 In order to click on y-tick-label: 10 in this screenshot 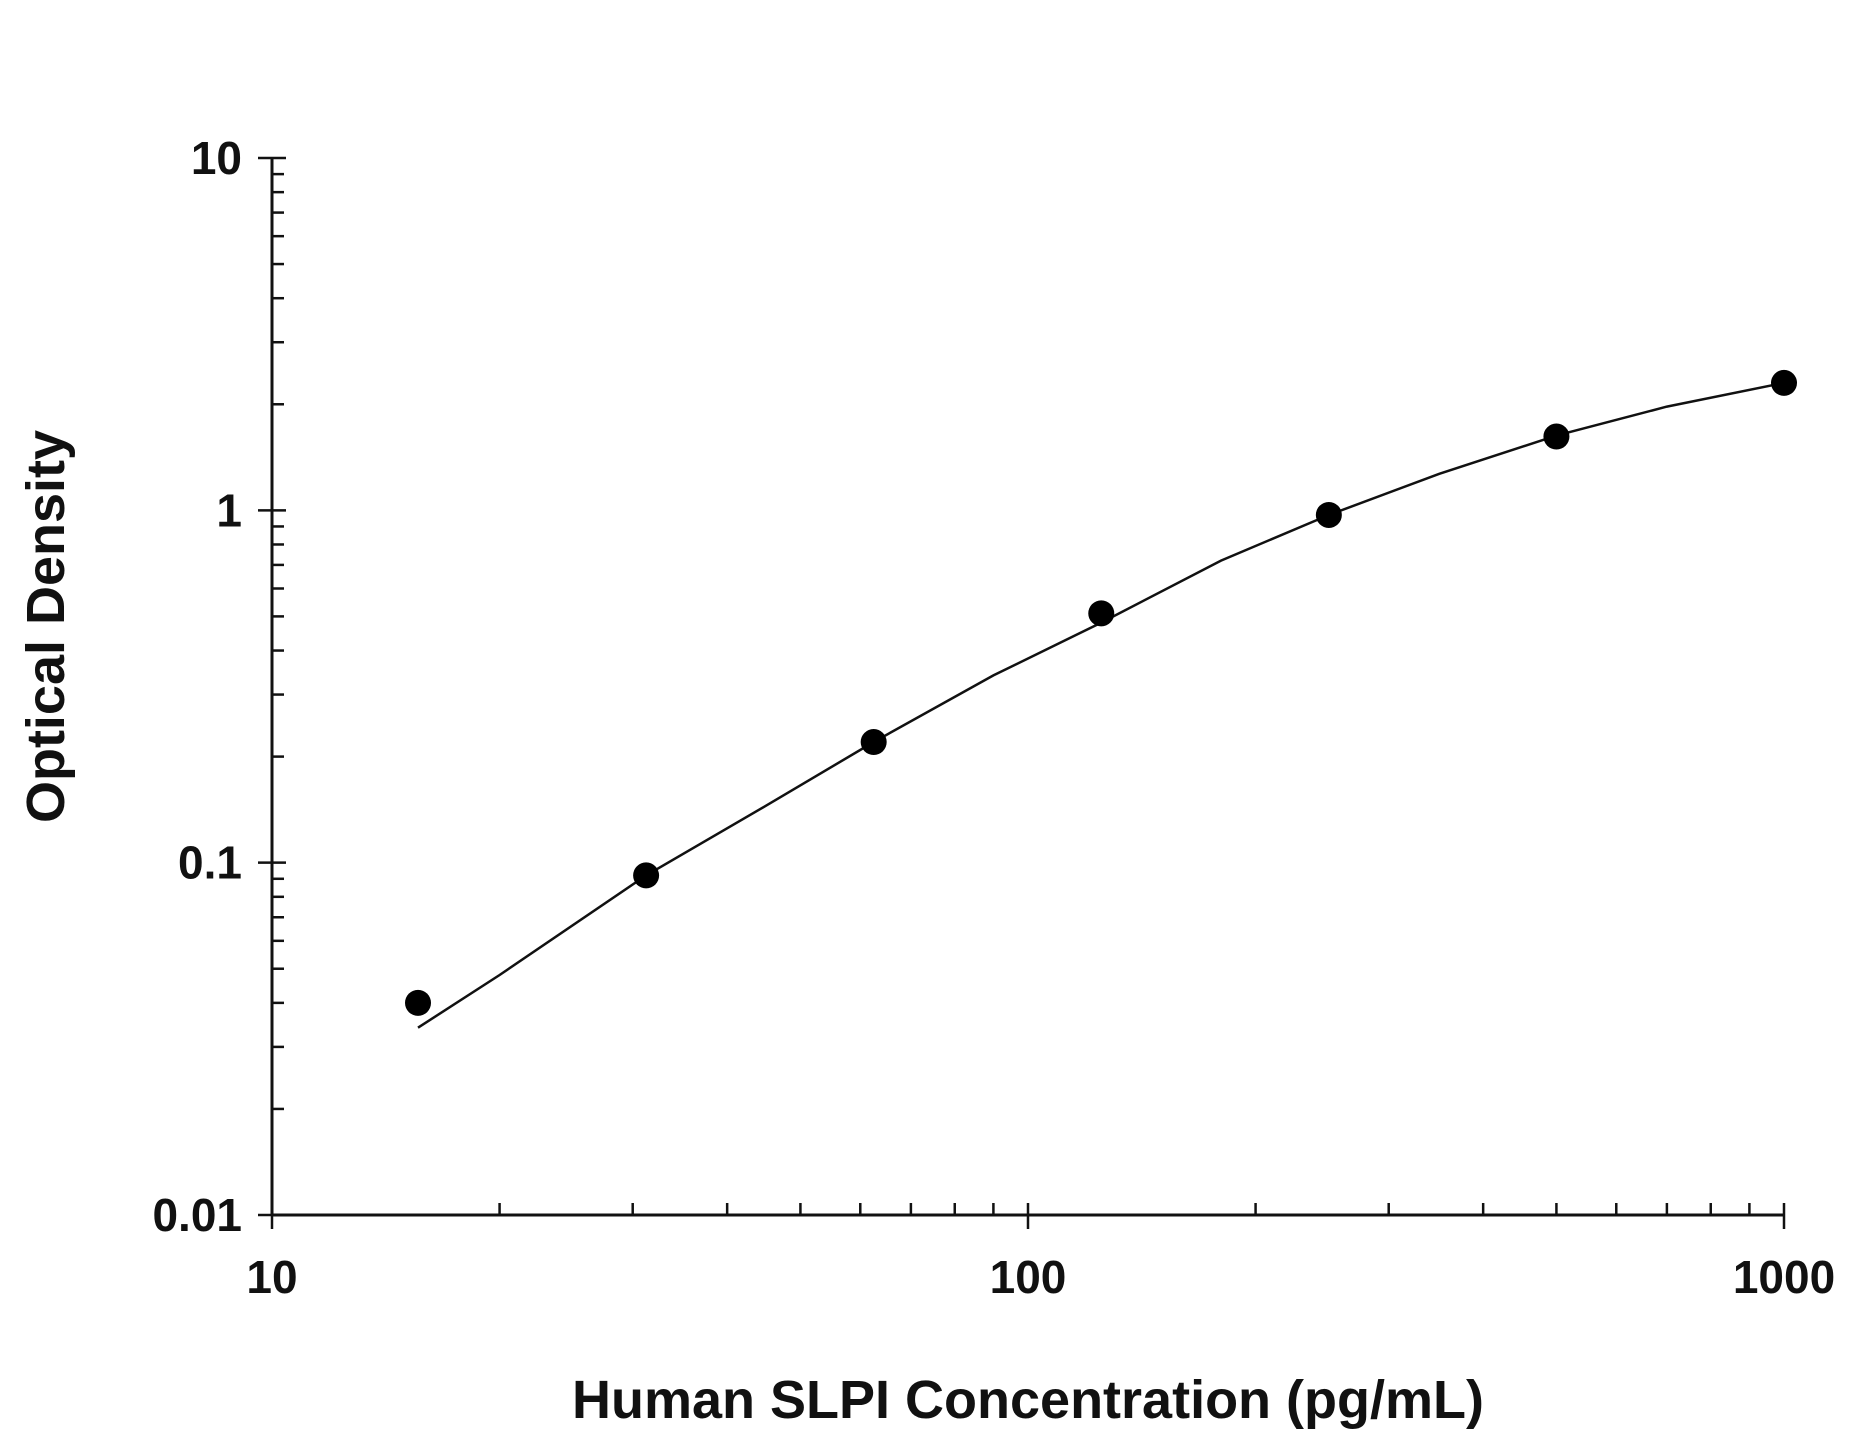, I will do `click(216, 158)`.